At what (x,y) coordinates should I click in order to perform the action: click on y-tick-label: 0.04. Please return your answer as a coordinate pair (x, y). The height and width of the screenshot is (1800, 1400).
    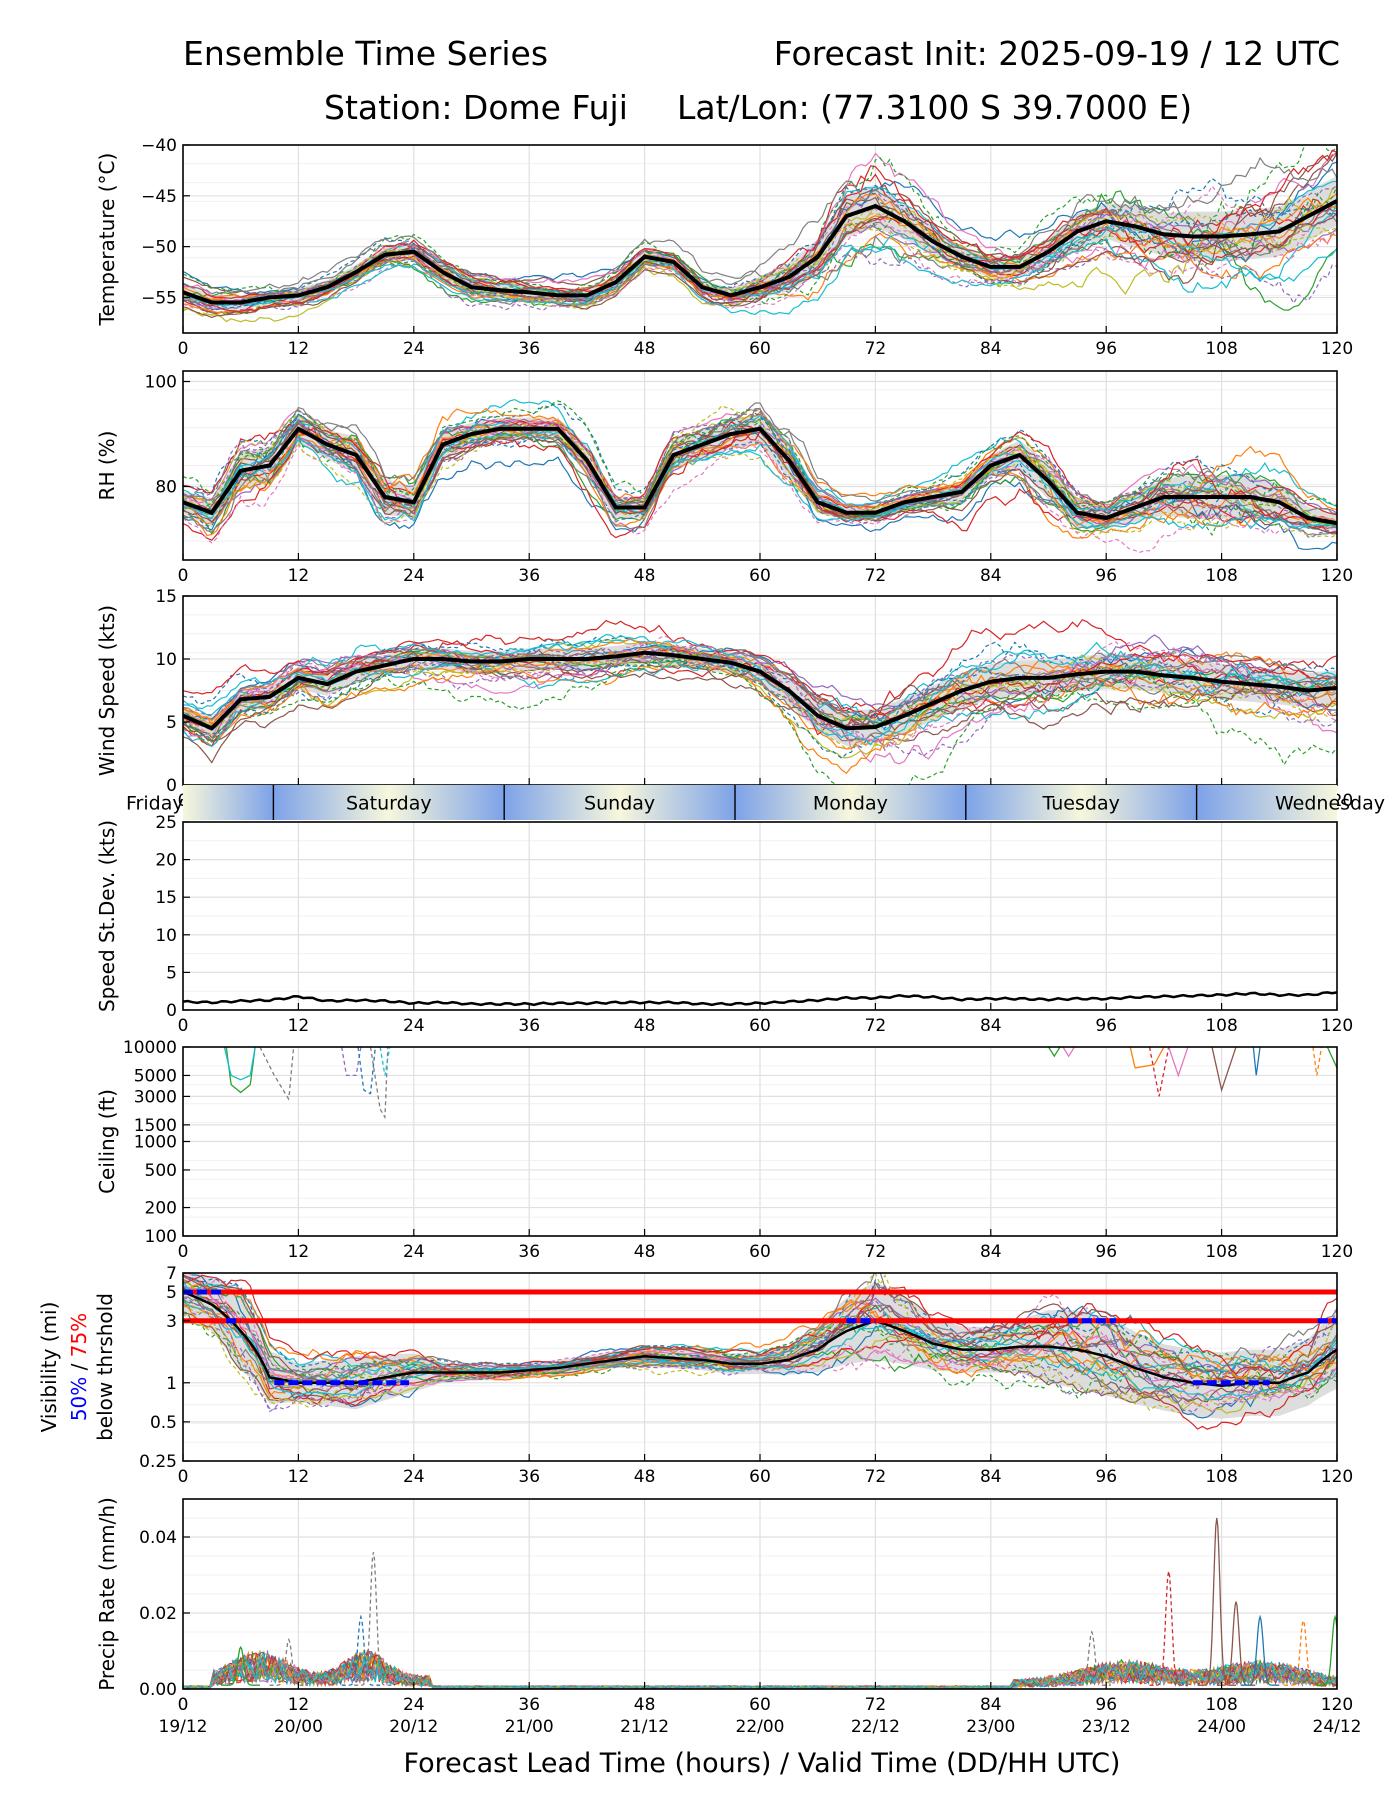
    Looking at the image, I should click on (158, 1538).